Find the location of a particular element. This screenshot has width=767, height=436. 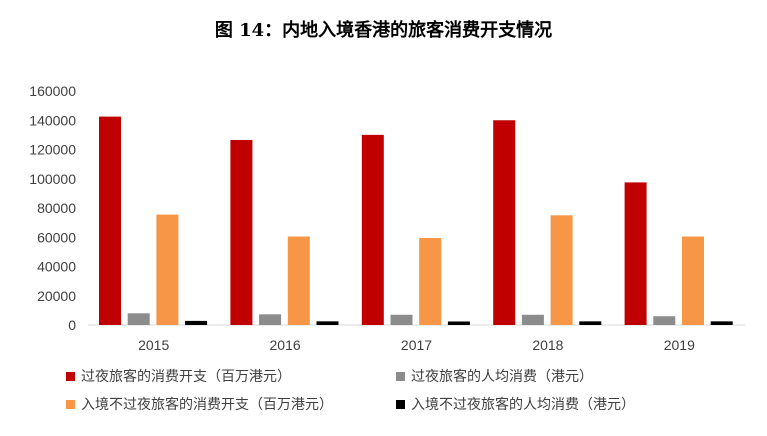

y-tick-label: 20000 is located at coordinates (56, 296).